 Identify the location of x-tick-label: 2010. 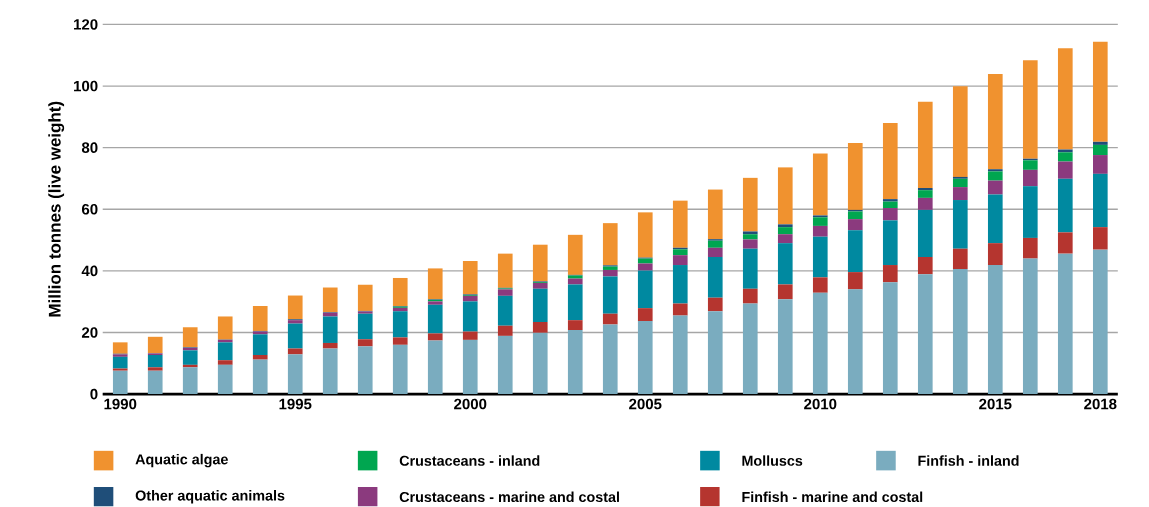
(820, 404).